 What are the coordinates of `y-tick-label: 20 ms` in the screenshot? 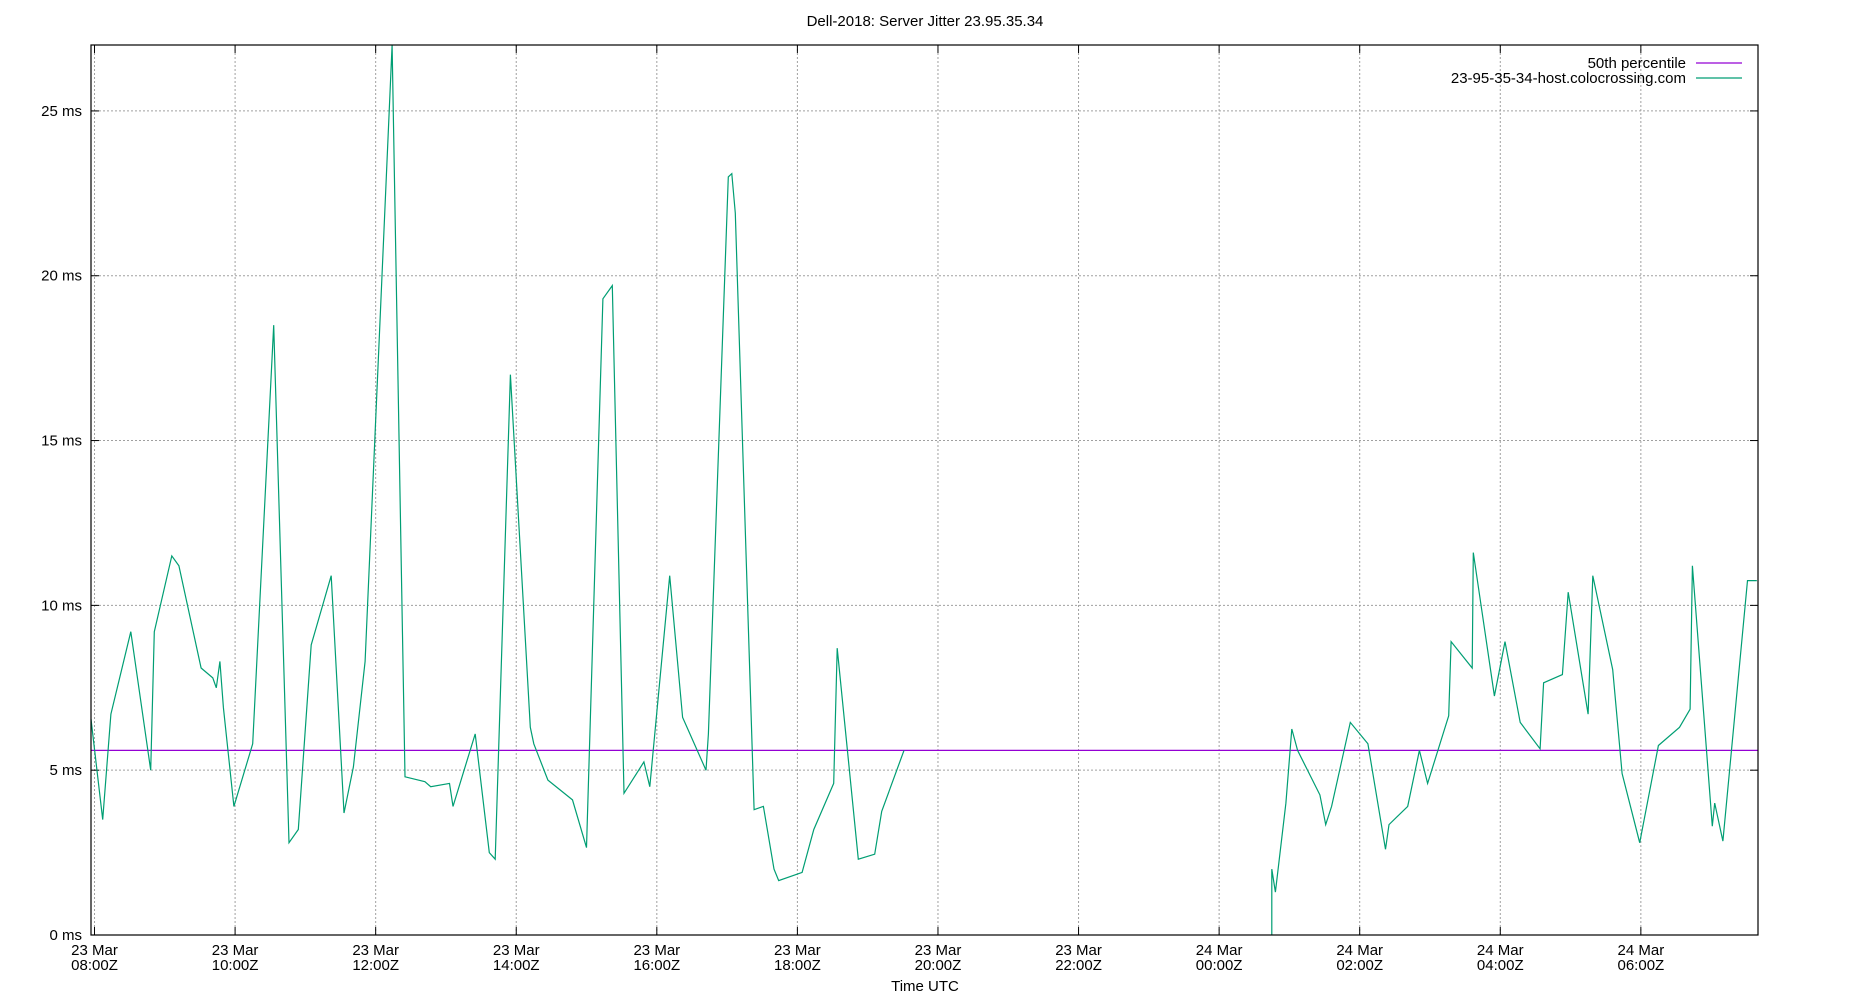 It's located at (61, 276).